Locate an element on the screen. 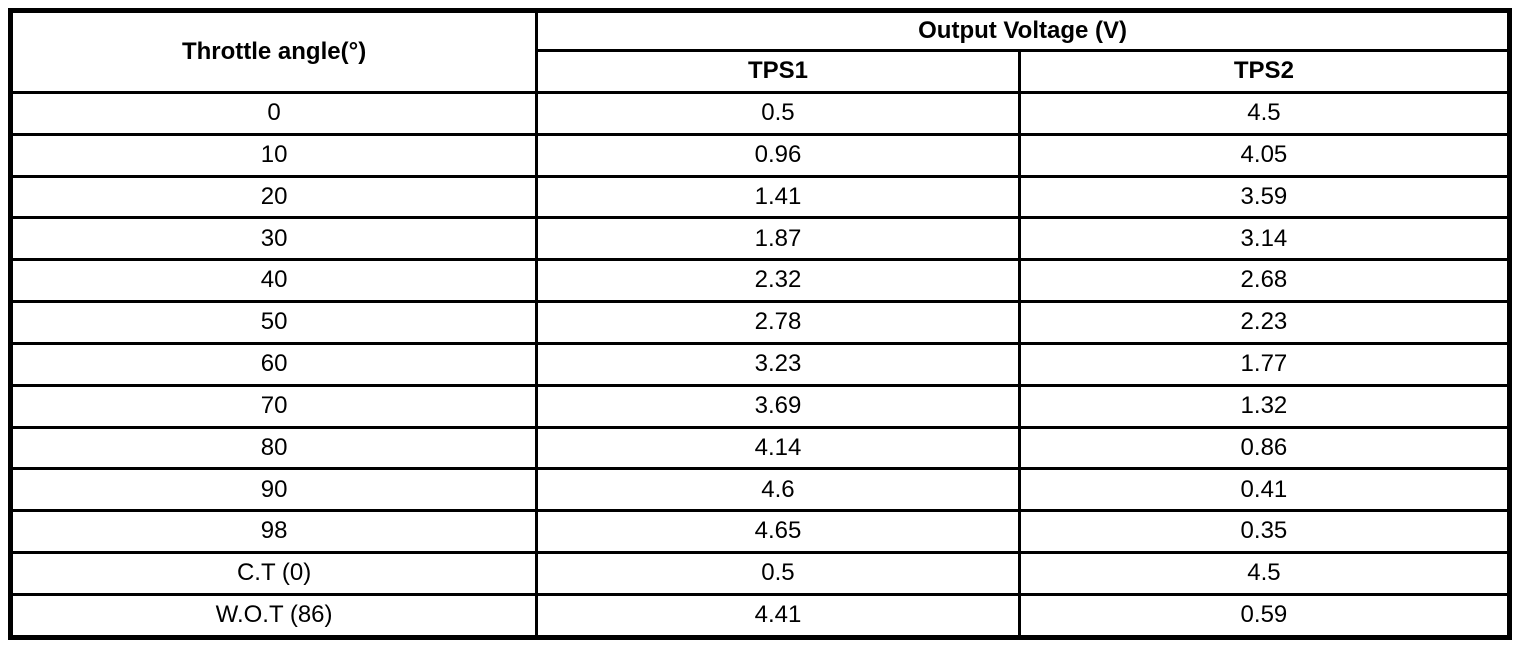 Image resolution: width=1520 pixels, height=648 pixels. table-row: 80 4.14 0.86 is located at coordinates (760, 448).